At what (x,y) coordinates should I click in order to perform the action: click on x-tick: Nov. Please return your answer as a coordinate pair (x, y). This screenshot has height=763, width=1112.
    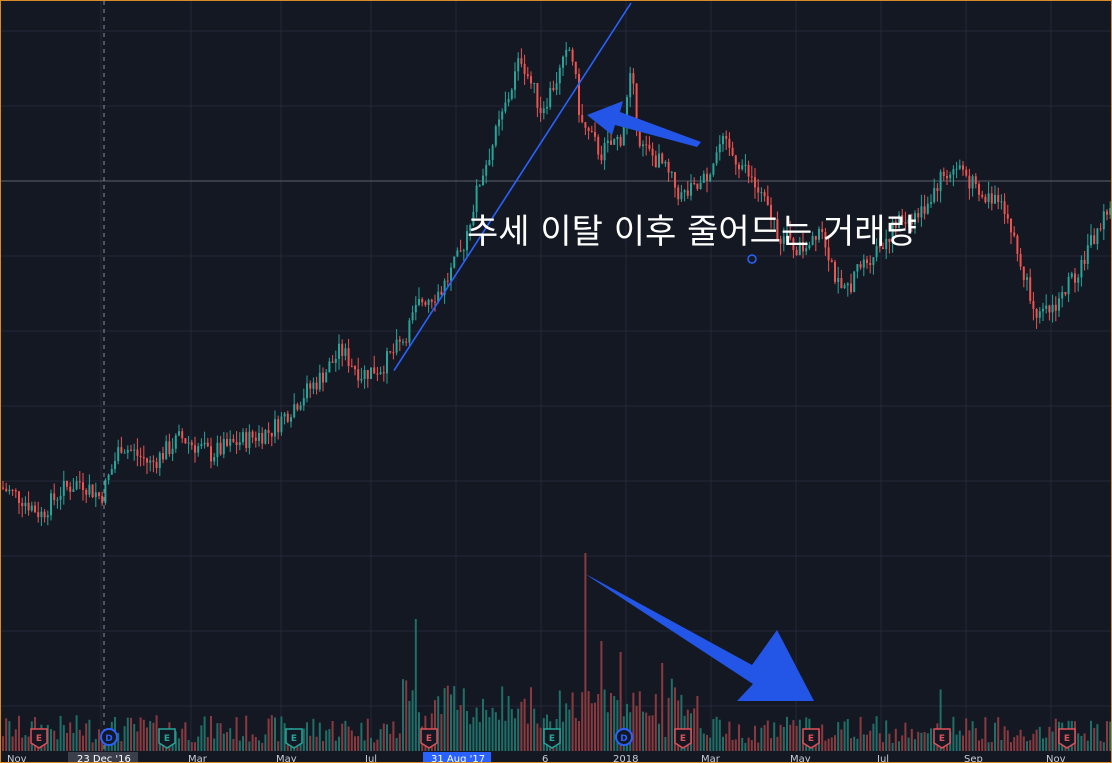
    Looking at the image, I should click on (17, 758).